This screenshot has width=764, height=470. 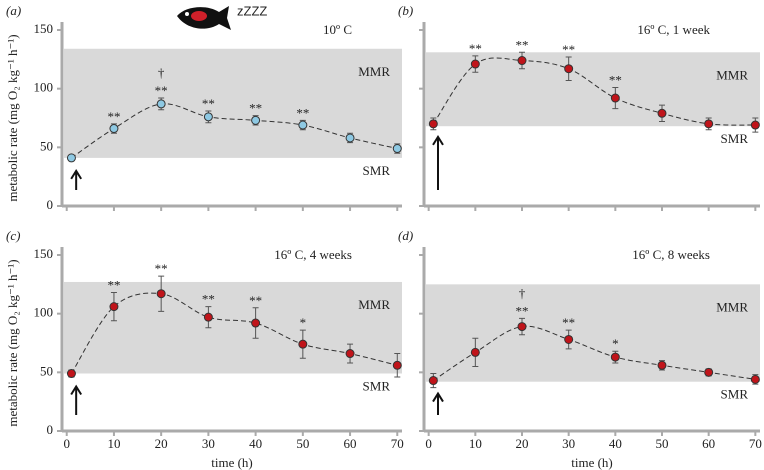 What do you see at coordinates (13, 235) in the screenshot?
I see `panel-label: (c)` at bounding box center [13, 235].